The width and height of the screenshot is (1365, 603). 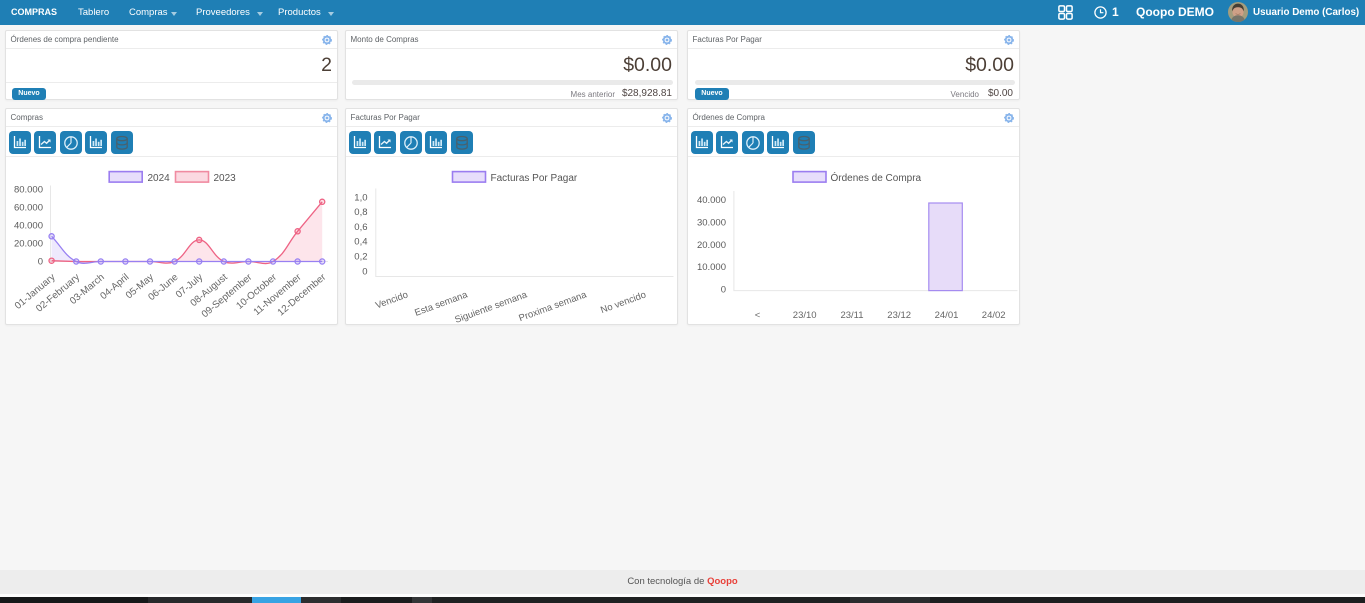 What do you see at coordinates (711, 222) in the screenshot?
I see `svg-text: 30.000` at bounding box center [711, 222].